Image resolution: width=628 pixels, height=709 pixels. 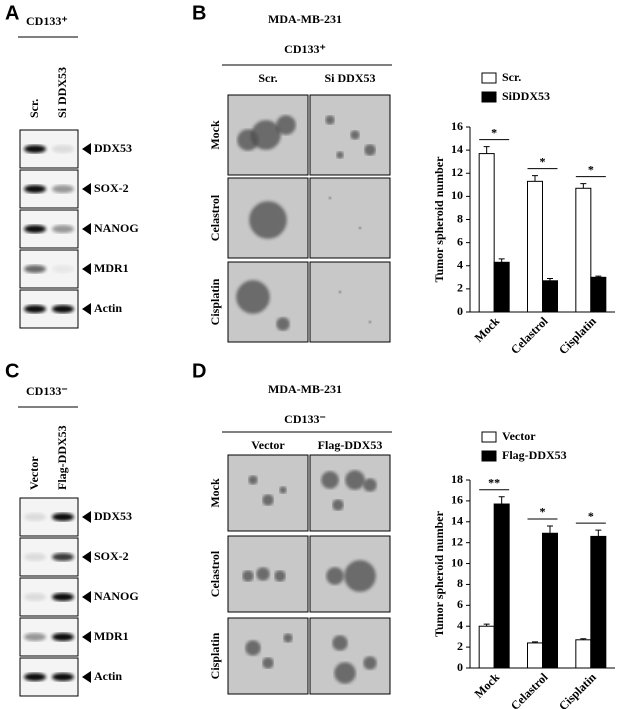 I want to click on lane-label: Vector, so click(x=34, y=473).